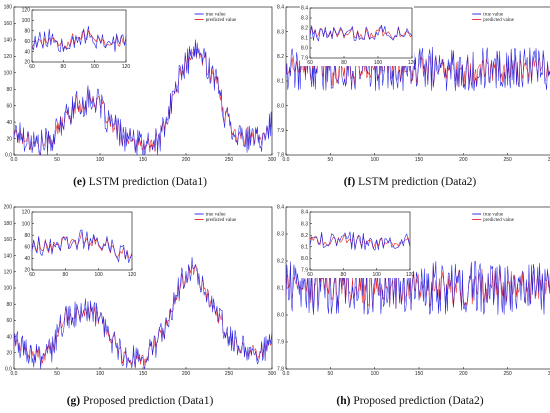  I want to click on caption-text: Proposed prediction (Data1), so click(146, 401).